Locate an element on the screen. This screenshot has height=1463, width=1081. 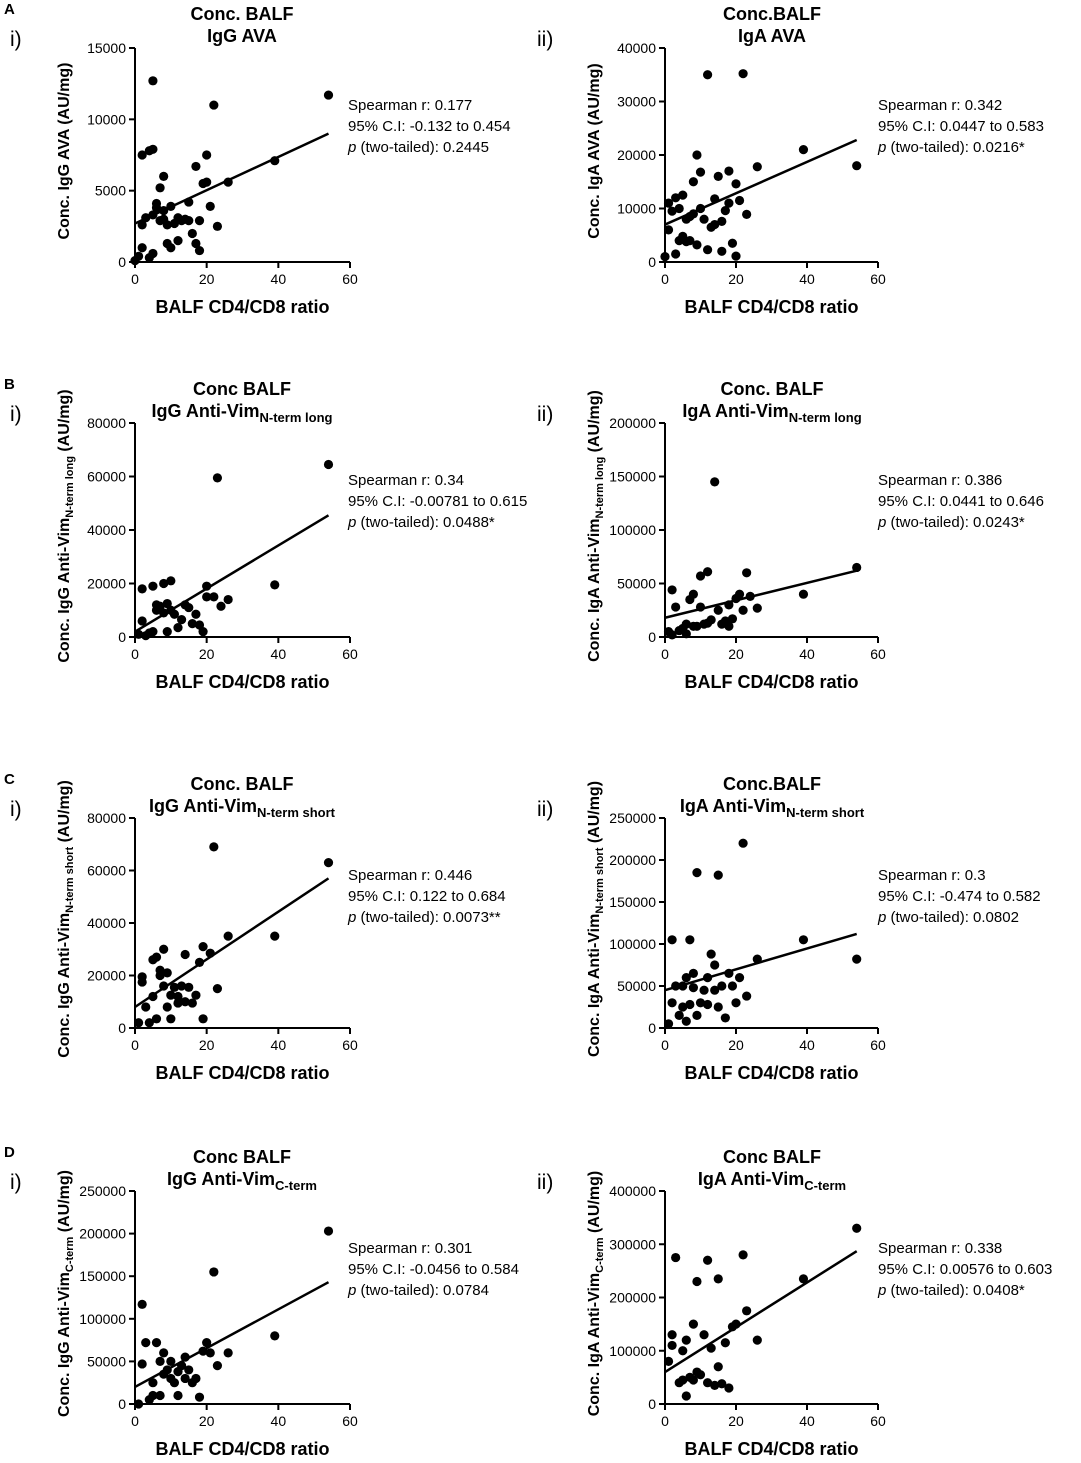
stat-confidence-interval: 95% C.I: 0.0441 to 0.646 is located at coordinates (961, 501).